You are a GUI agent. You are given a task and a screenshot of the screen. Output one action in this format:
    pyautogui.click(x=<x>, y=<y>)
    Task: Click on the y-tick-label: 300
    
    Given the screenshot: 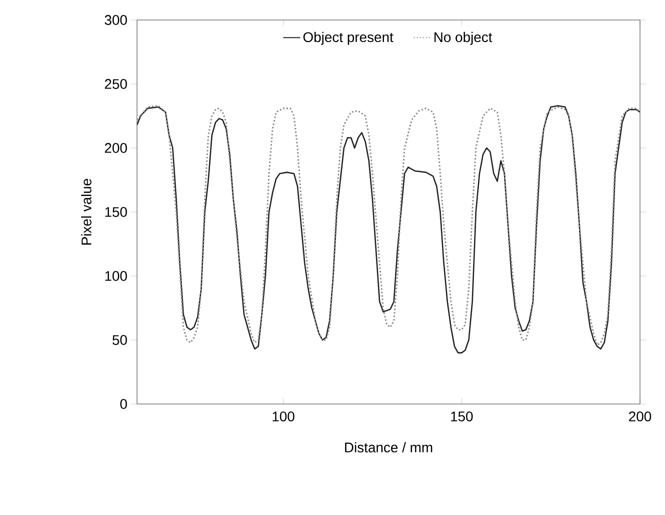 What is the action you would take?
    pyautogui.click(x=115, y=20)
    